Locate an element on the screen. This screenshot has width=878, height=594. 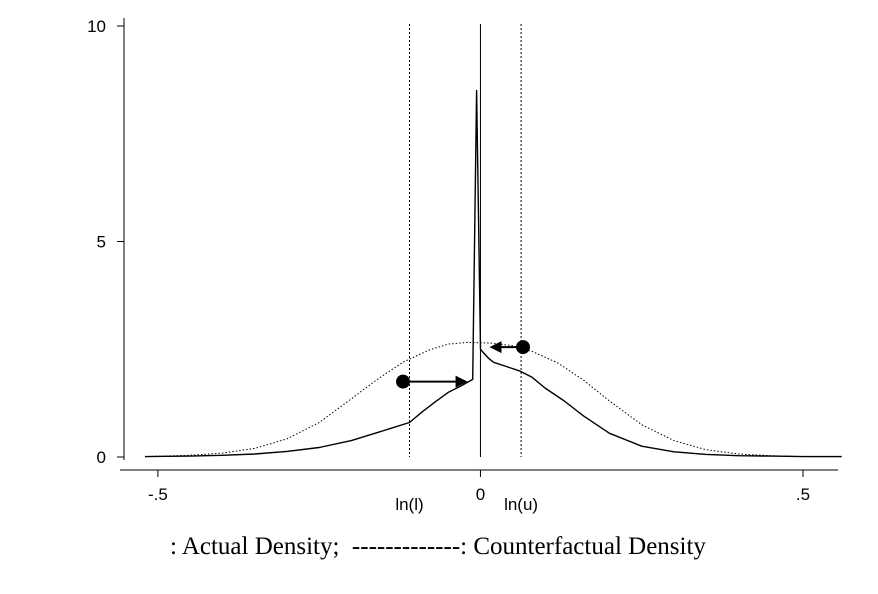
marker-label: ln(l) is located at coordinates (409, 504).